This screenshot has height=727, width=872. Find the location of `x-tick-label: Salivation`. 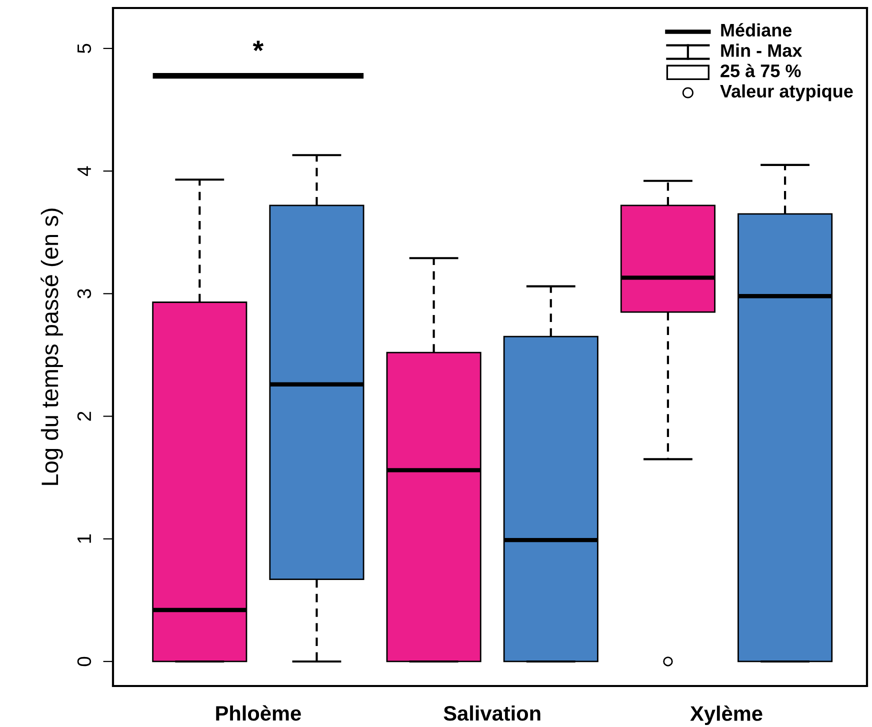

x-tick-label: Salivation is located at coordinates (492, 713).